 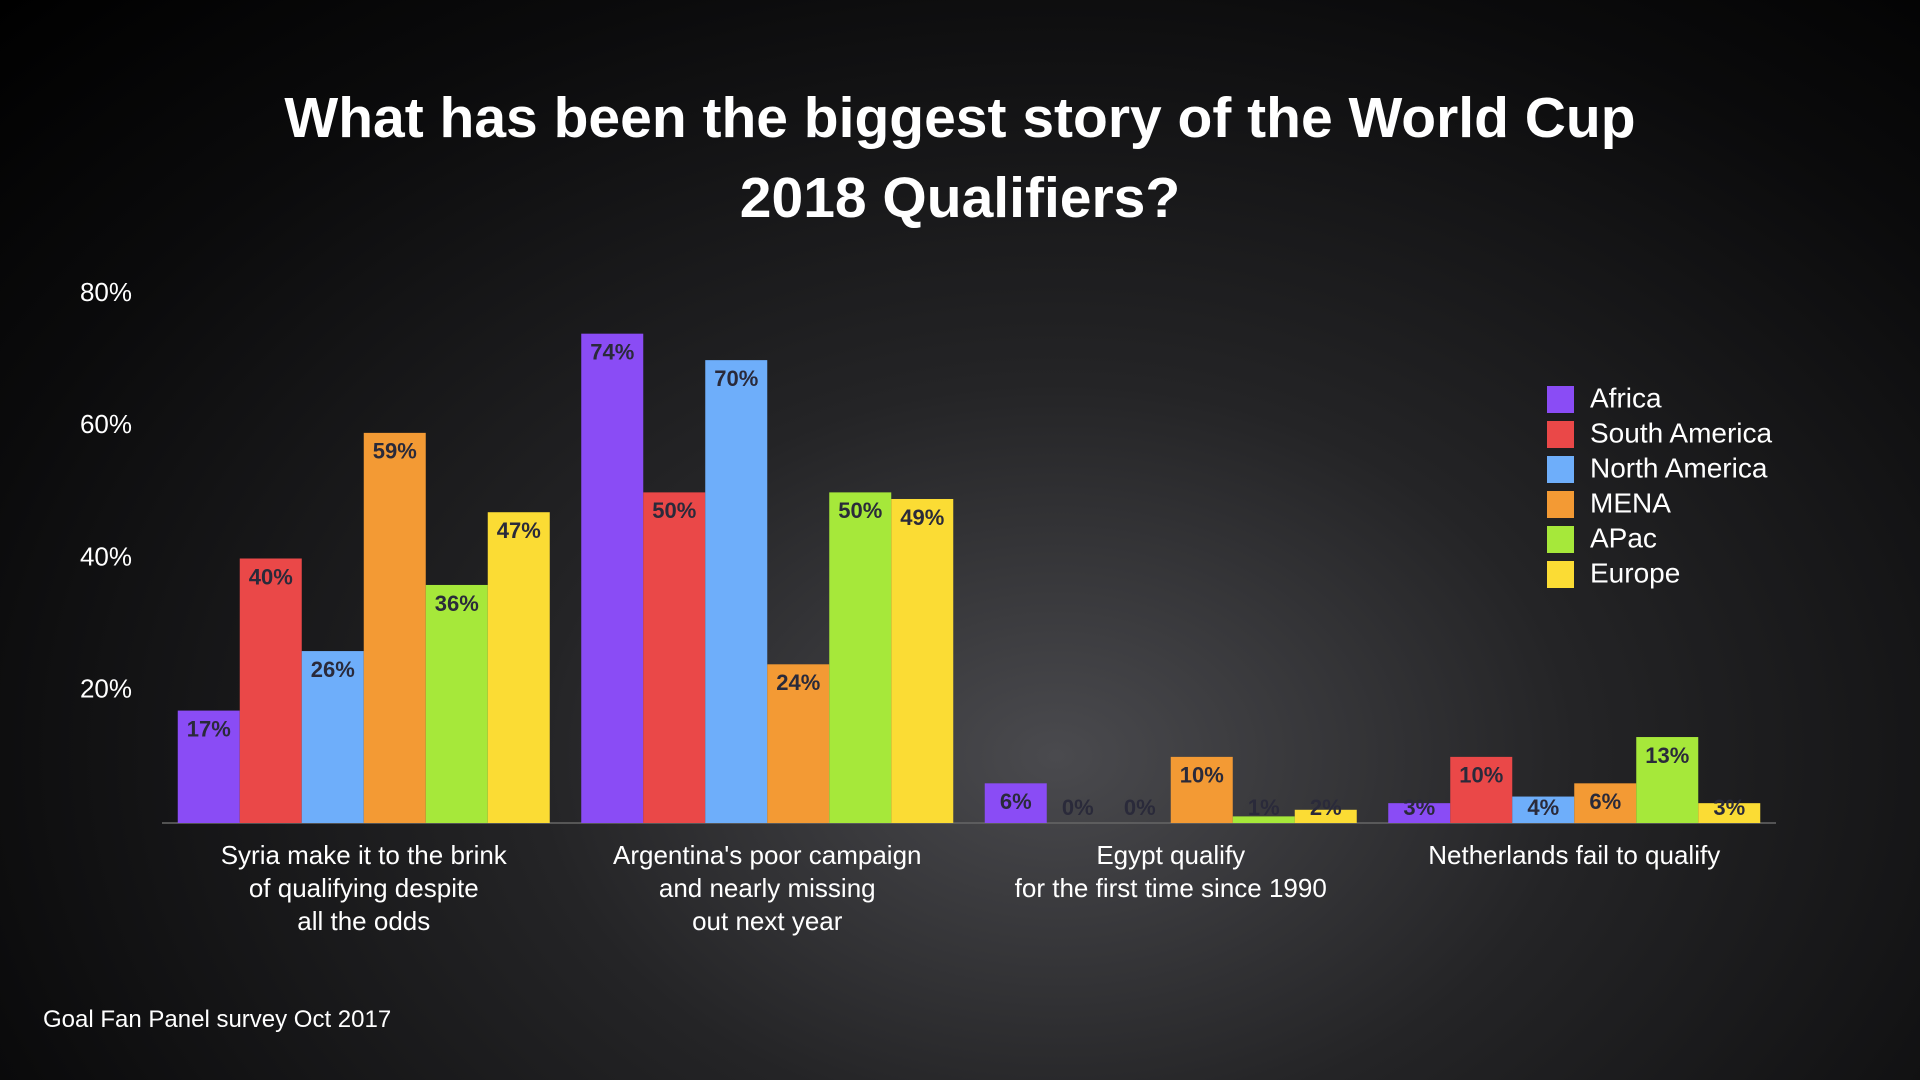 What do you see at coordinates (271, 576) in the screenshot?
I see `value-label: 40%` at bounding box center [271, 576].